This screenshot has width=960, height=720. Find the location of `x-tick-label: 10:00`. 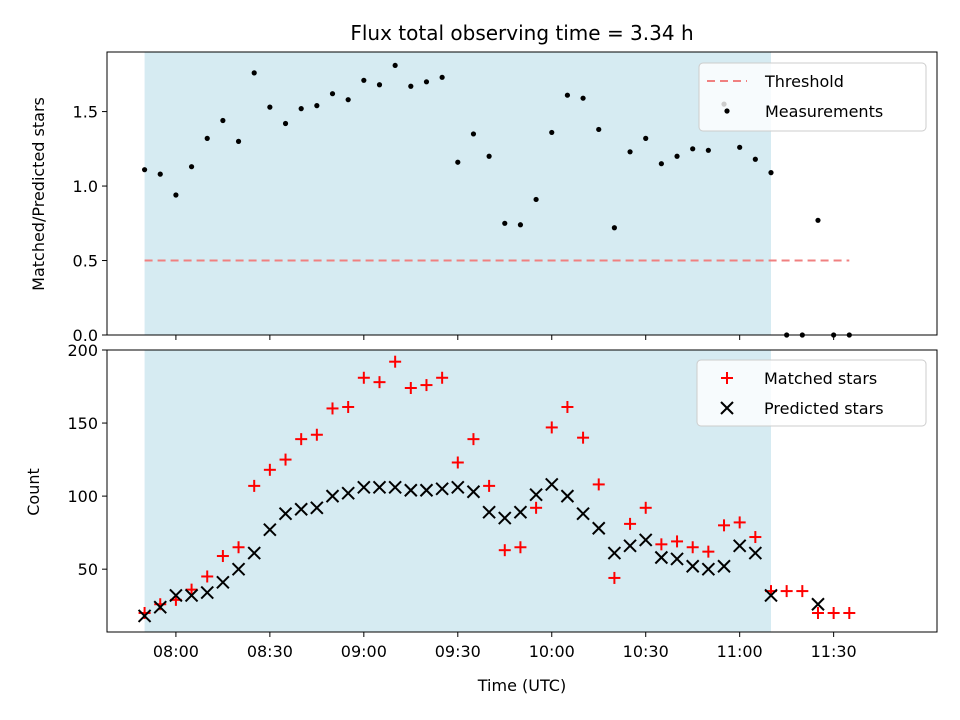

x-tick-label: 10:00 is located at coordinates (552, 651).